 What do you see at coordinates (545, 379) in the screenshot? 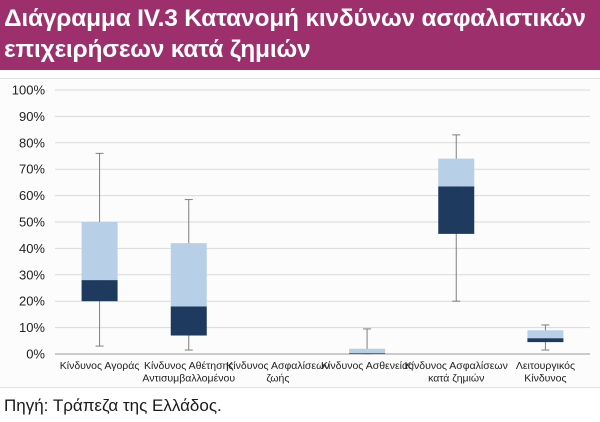
I see `x-category-label: Κίνδυνος` at bounding box center [545, 379].